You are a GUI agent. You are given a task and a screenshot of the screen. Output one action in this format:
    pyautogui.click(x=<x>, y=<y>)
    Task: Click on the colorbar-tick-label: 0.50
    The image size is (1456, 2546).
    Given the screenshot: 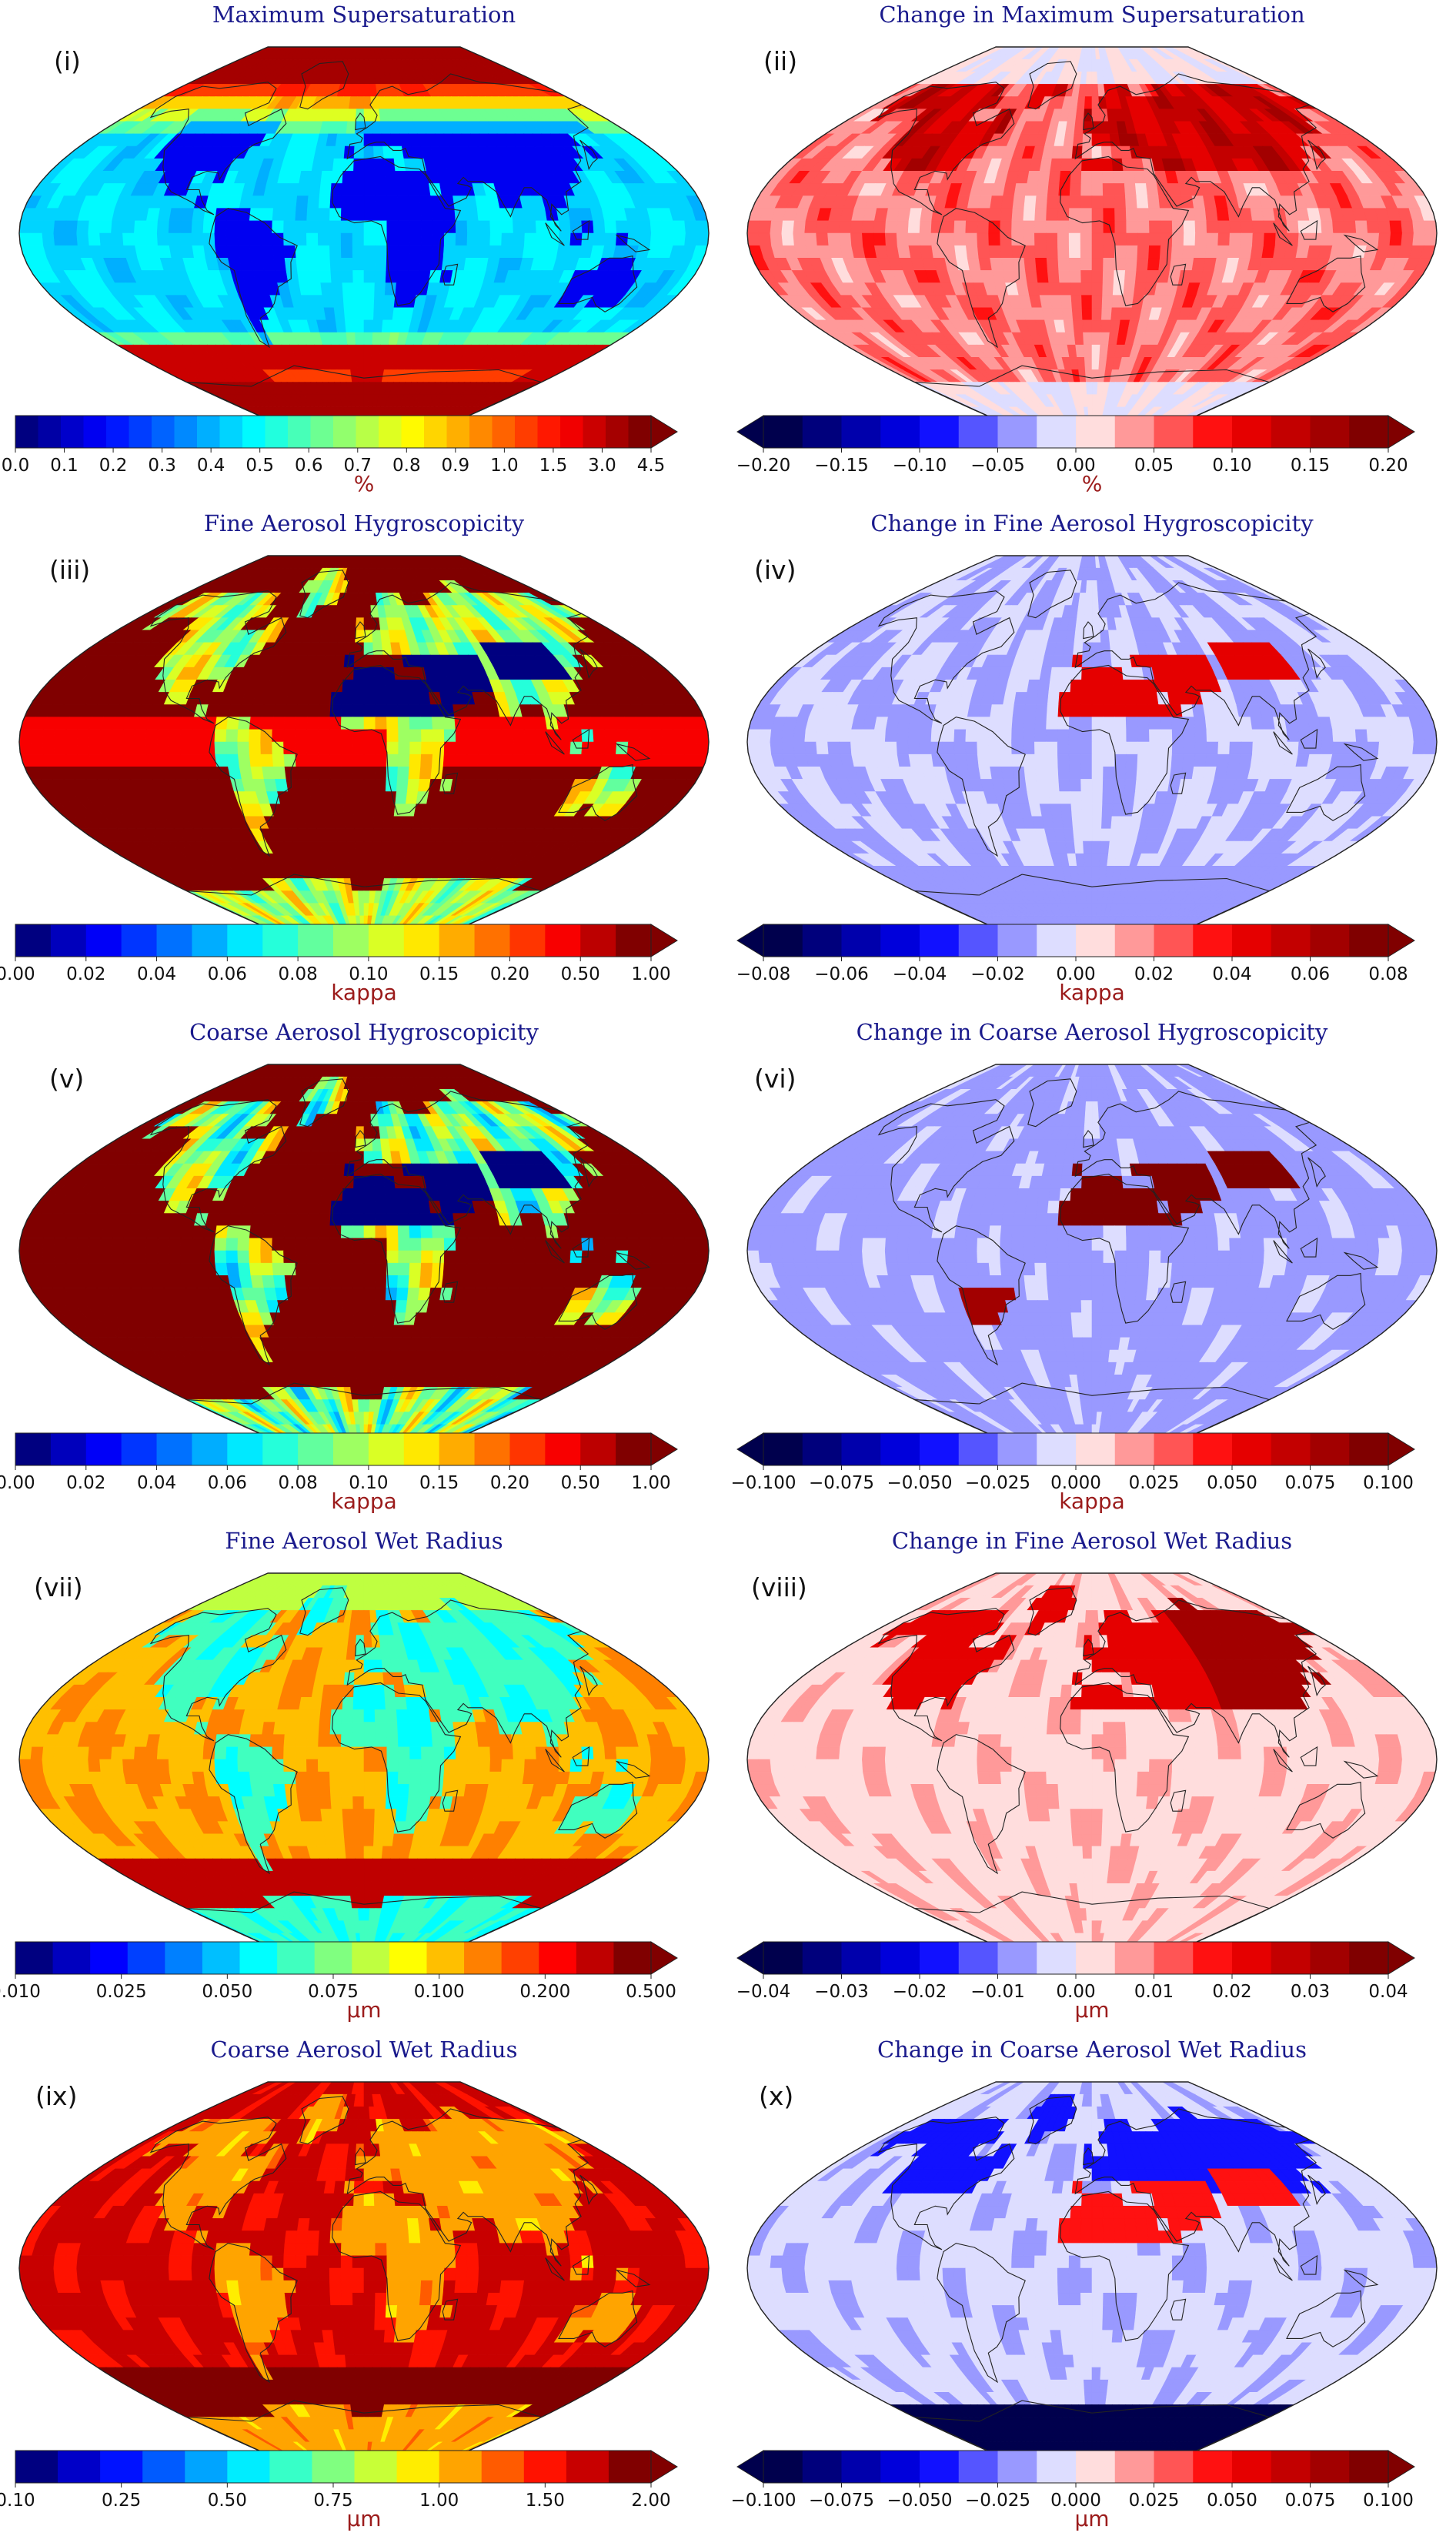 What is the action you would take?
    pyautogui.click(x=228, y=2501)
    